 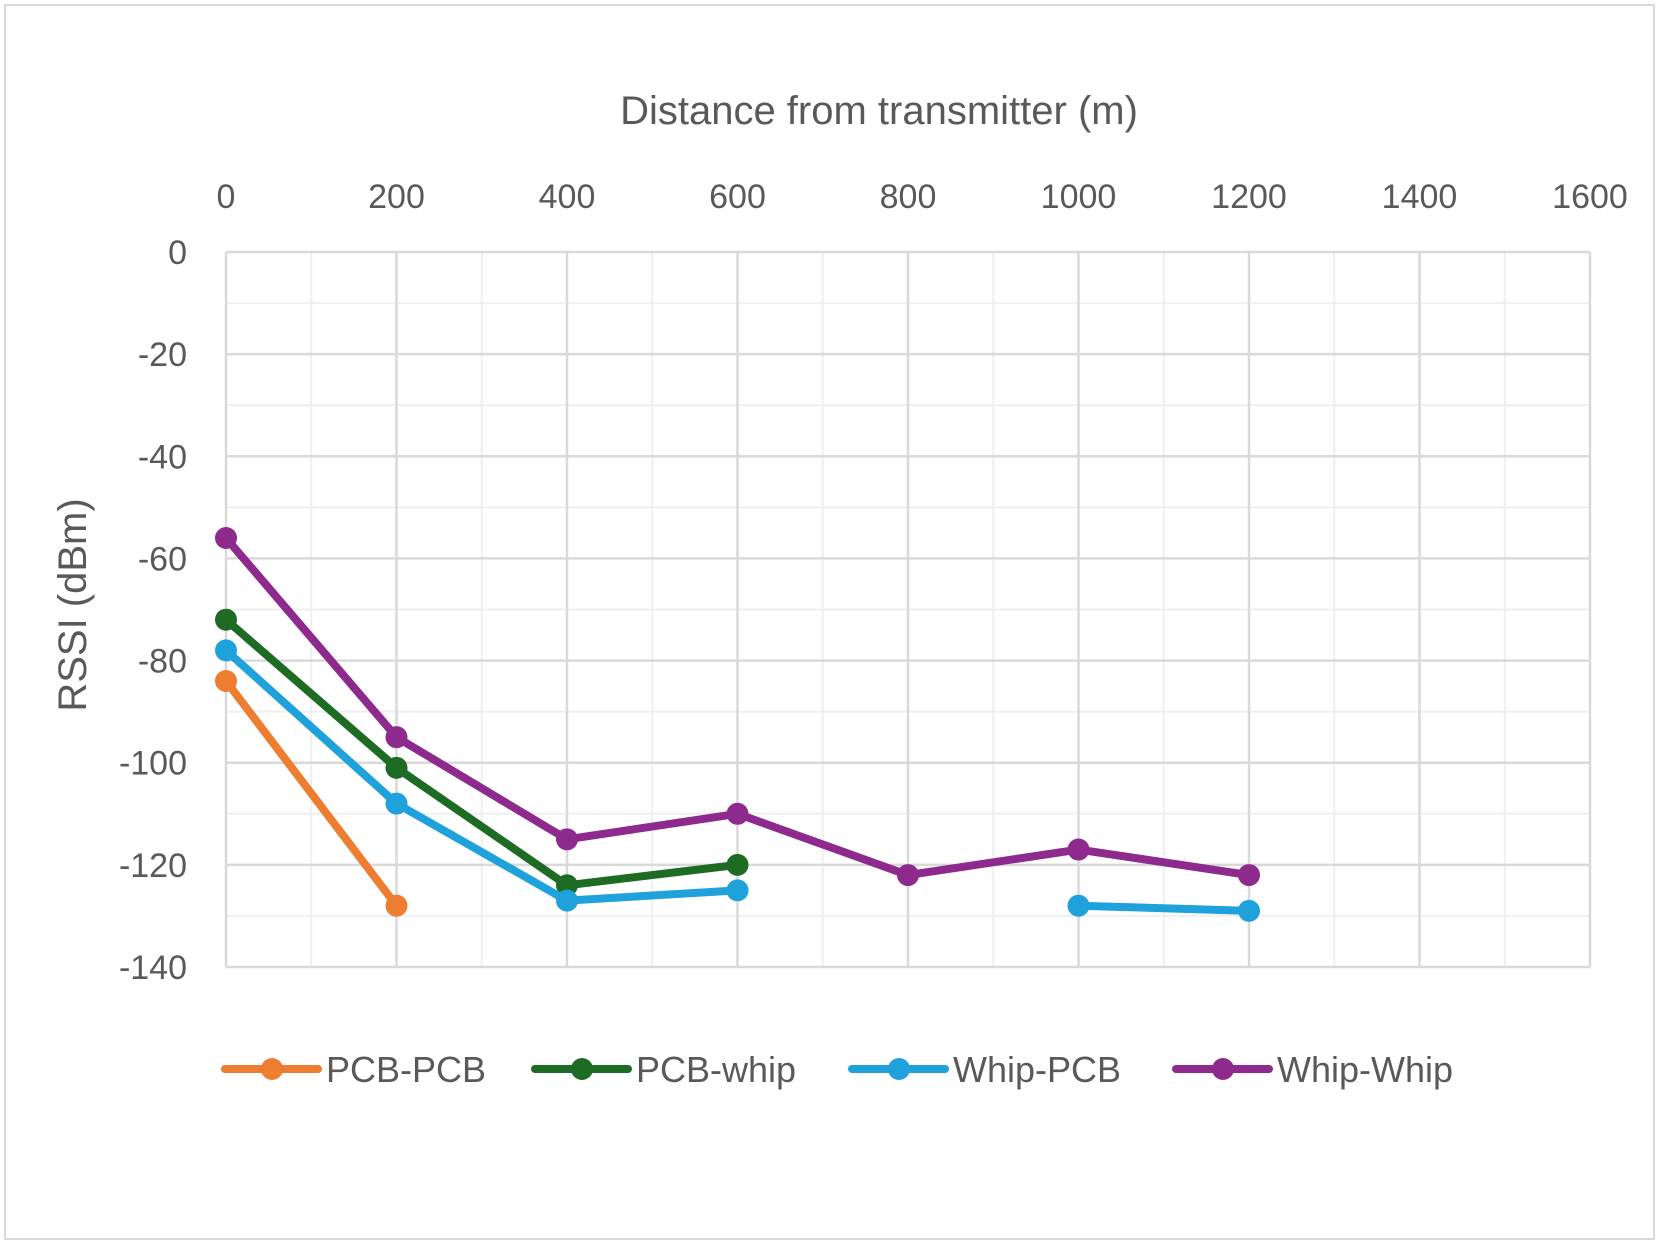 What do you see at coordinates (879, 111) in the screenshot?
I see `x-axis-title: Distance from transmitter (m)` at bounding box center [879, 111].